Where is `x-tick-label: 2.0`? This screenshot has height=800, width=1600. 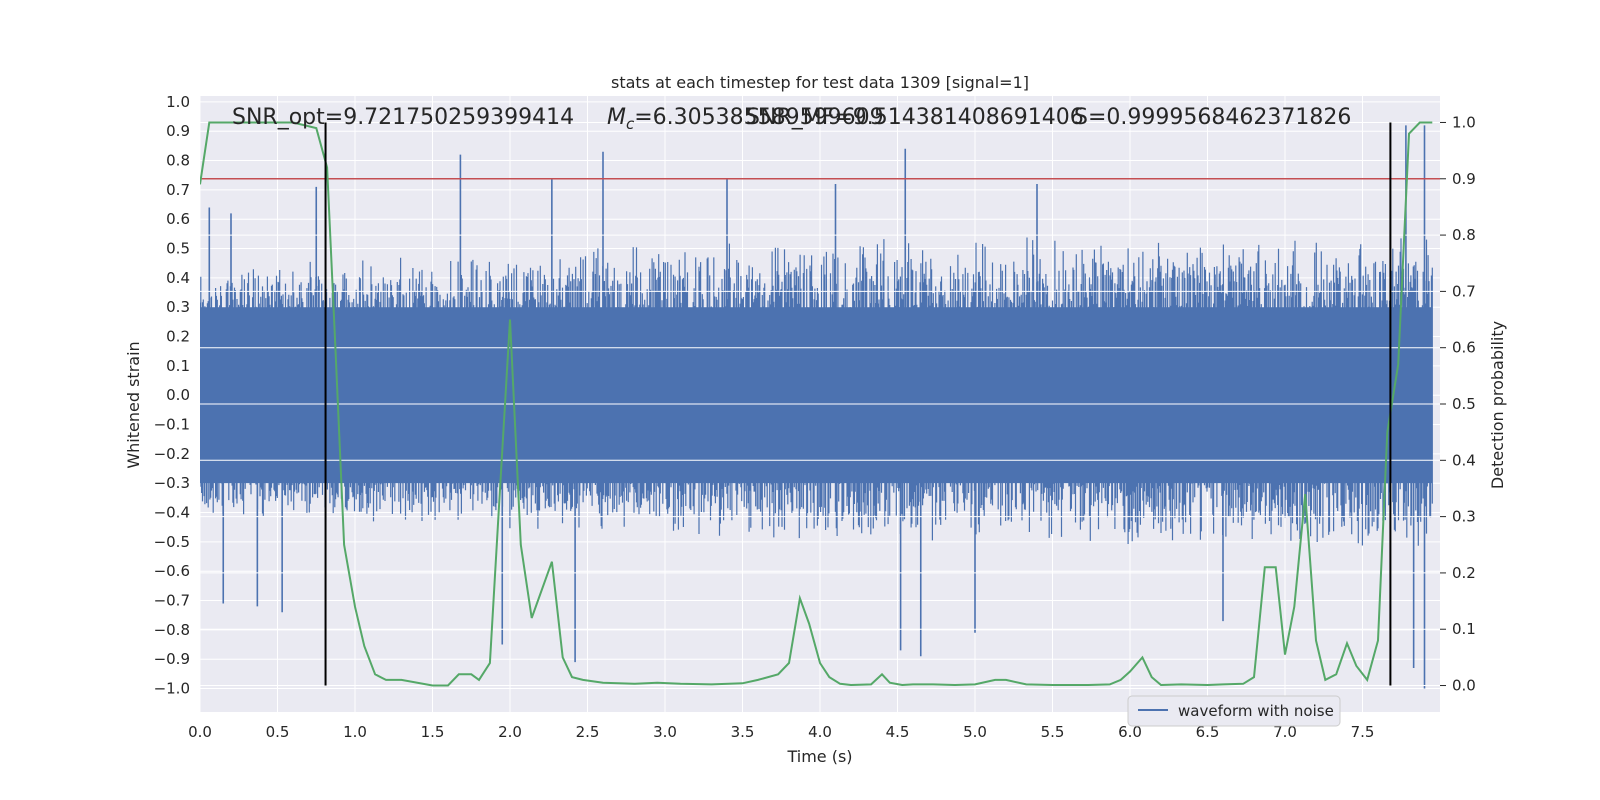
x-tick-label: 2.0 is located at coordinates (510, 732).